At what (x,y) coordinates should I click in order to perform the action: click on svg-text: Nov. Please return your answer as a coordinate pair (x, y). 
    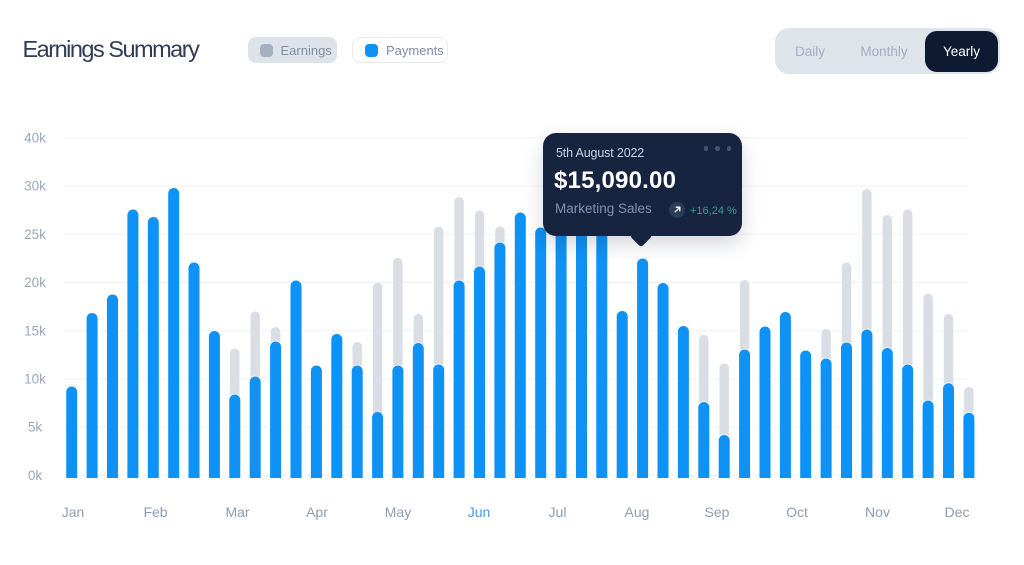
    Looking at the image, I should click on (877, 512).